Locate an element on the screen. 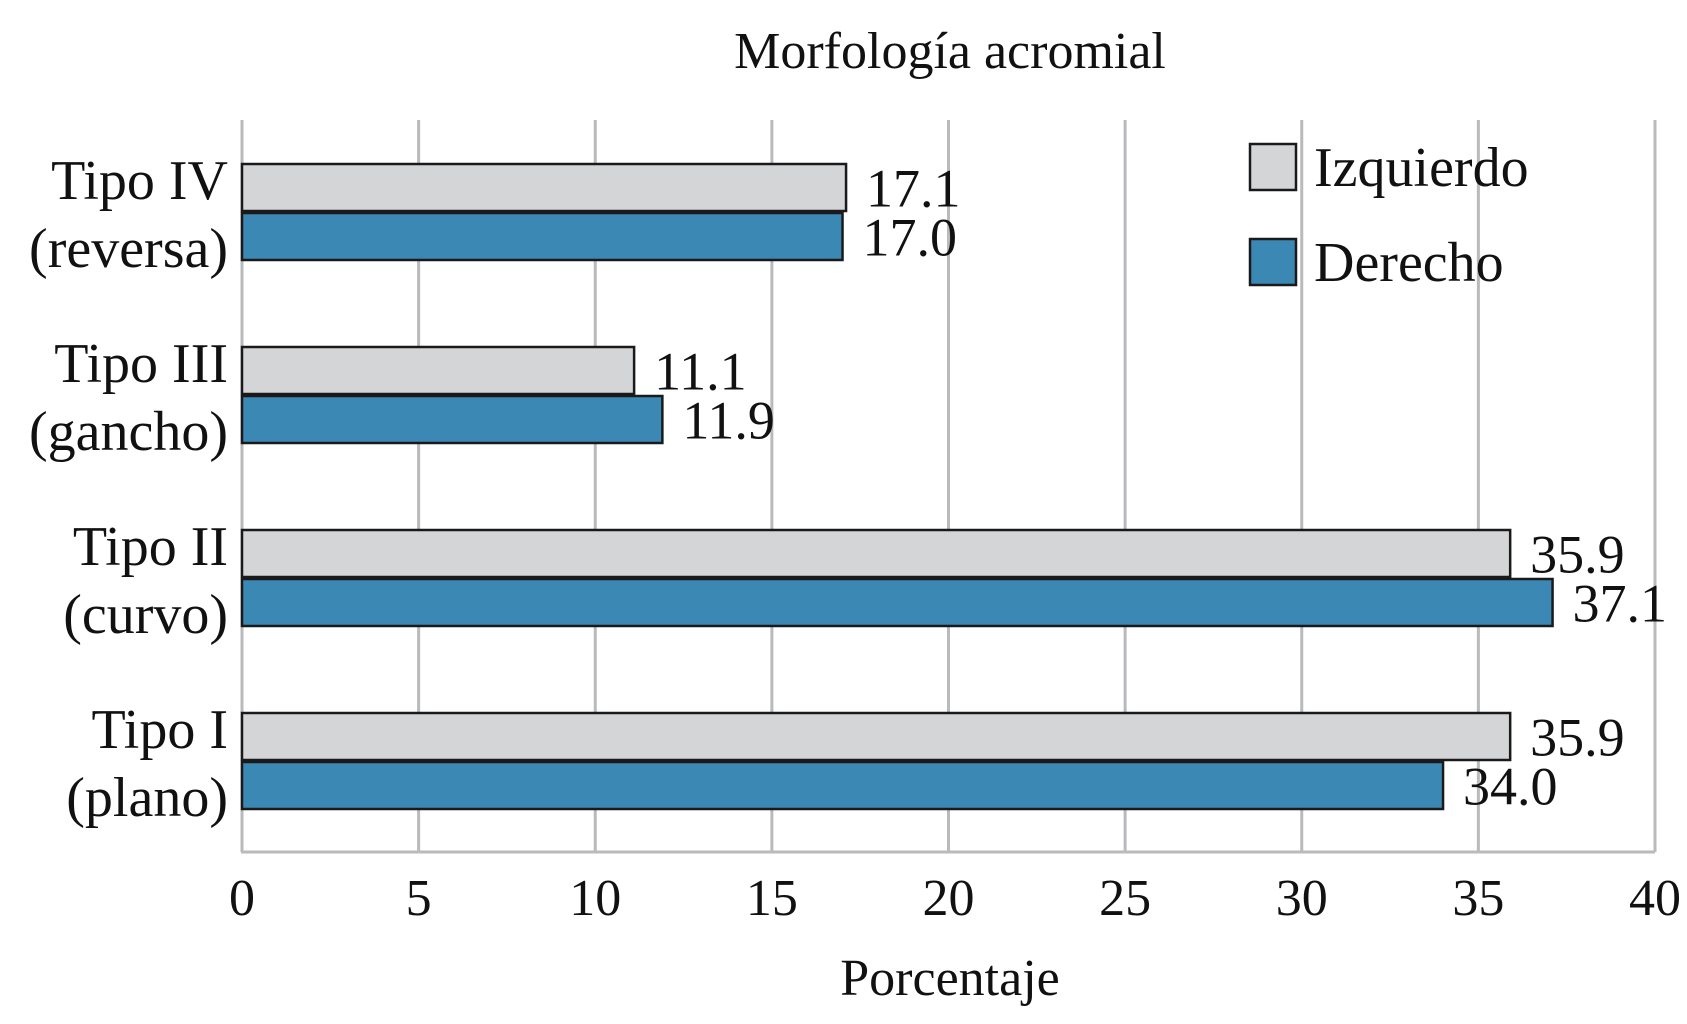  x-tick-label: 10 is located at coordinates (595, 898).